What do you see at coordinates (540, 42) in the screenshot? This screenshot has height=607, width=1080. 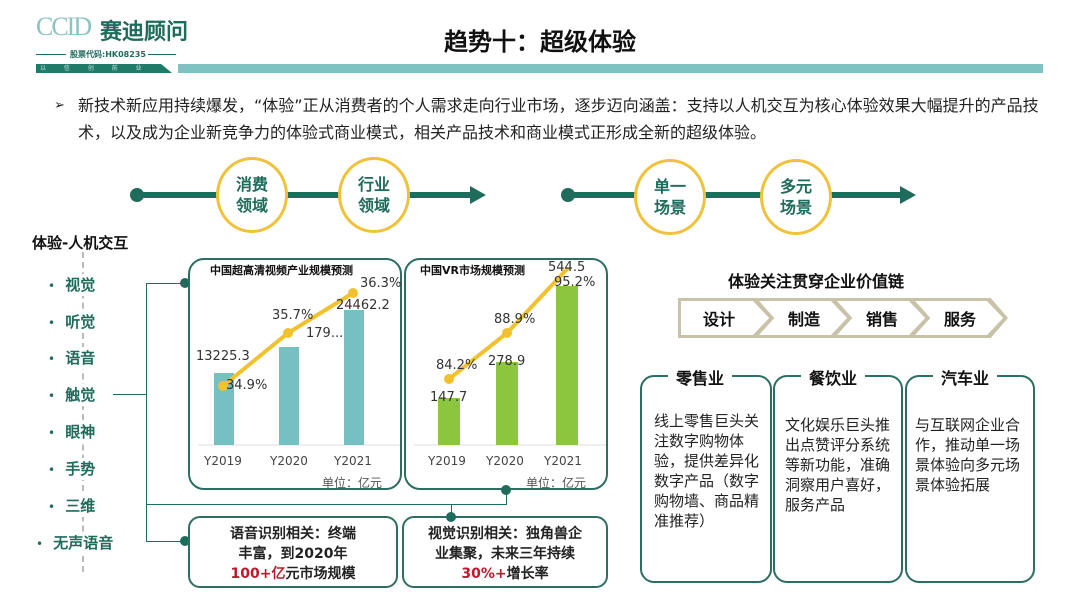 I see `page-title: 趋势十：超级体验` at bounding box center [540, 42].